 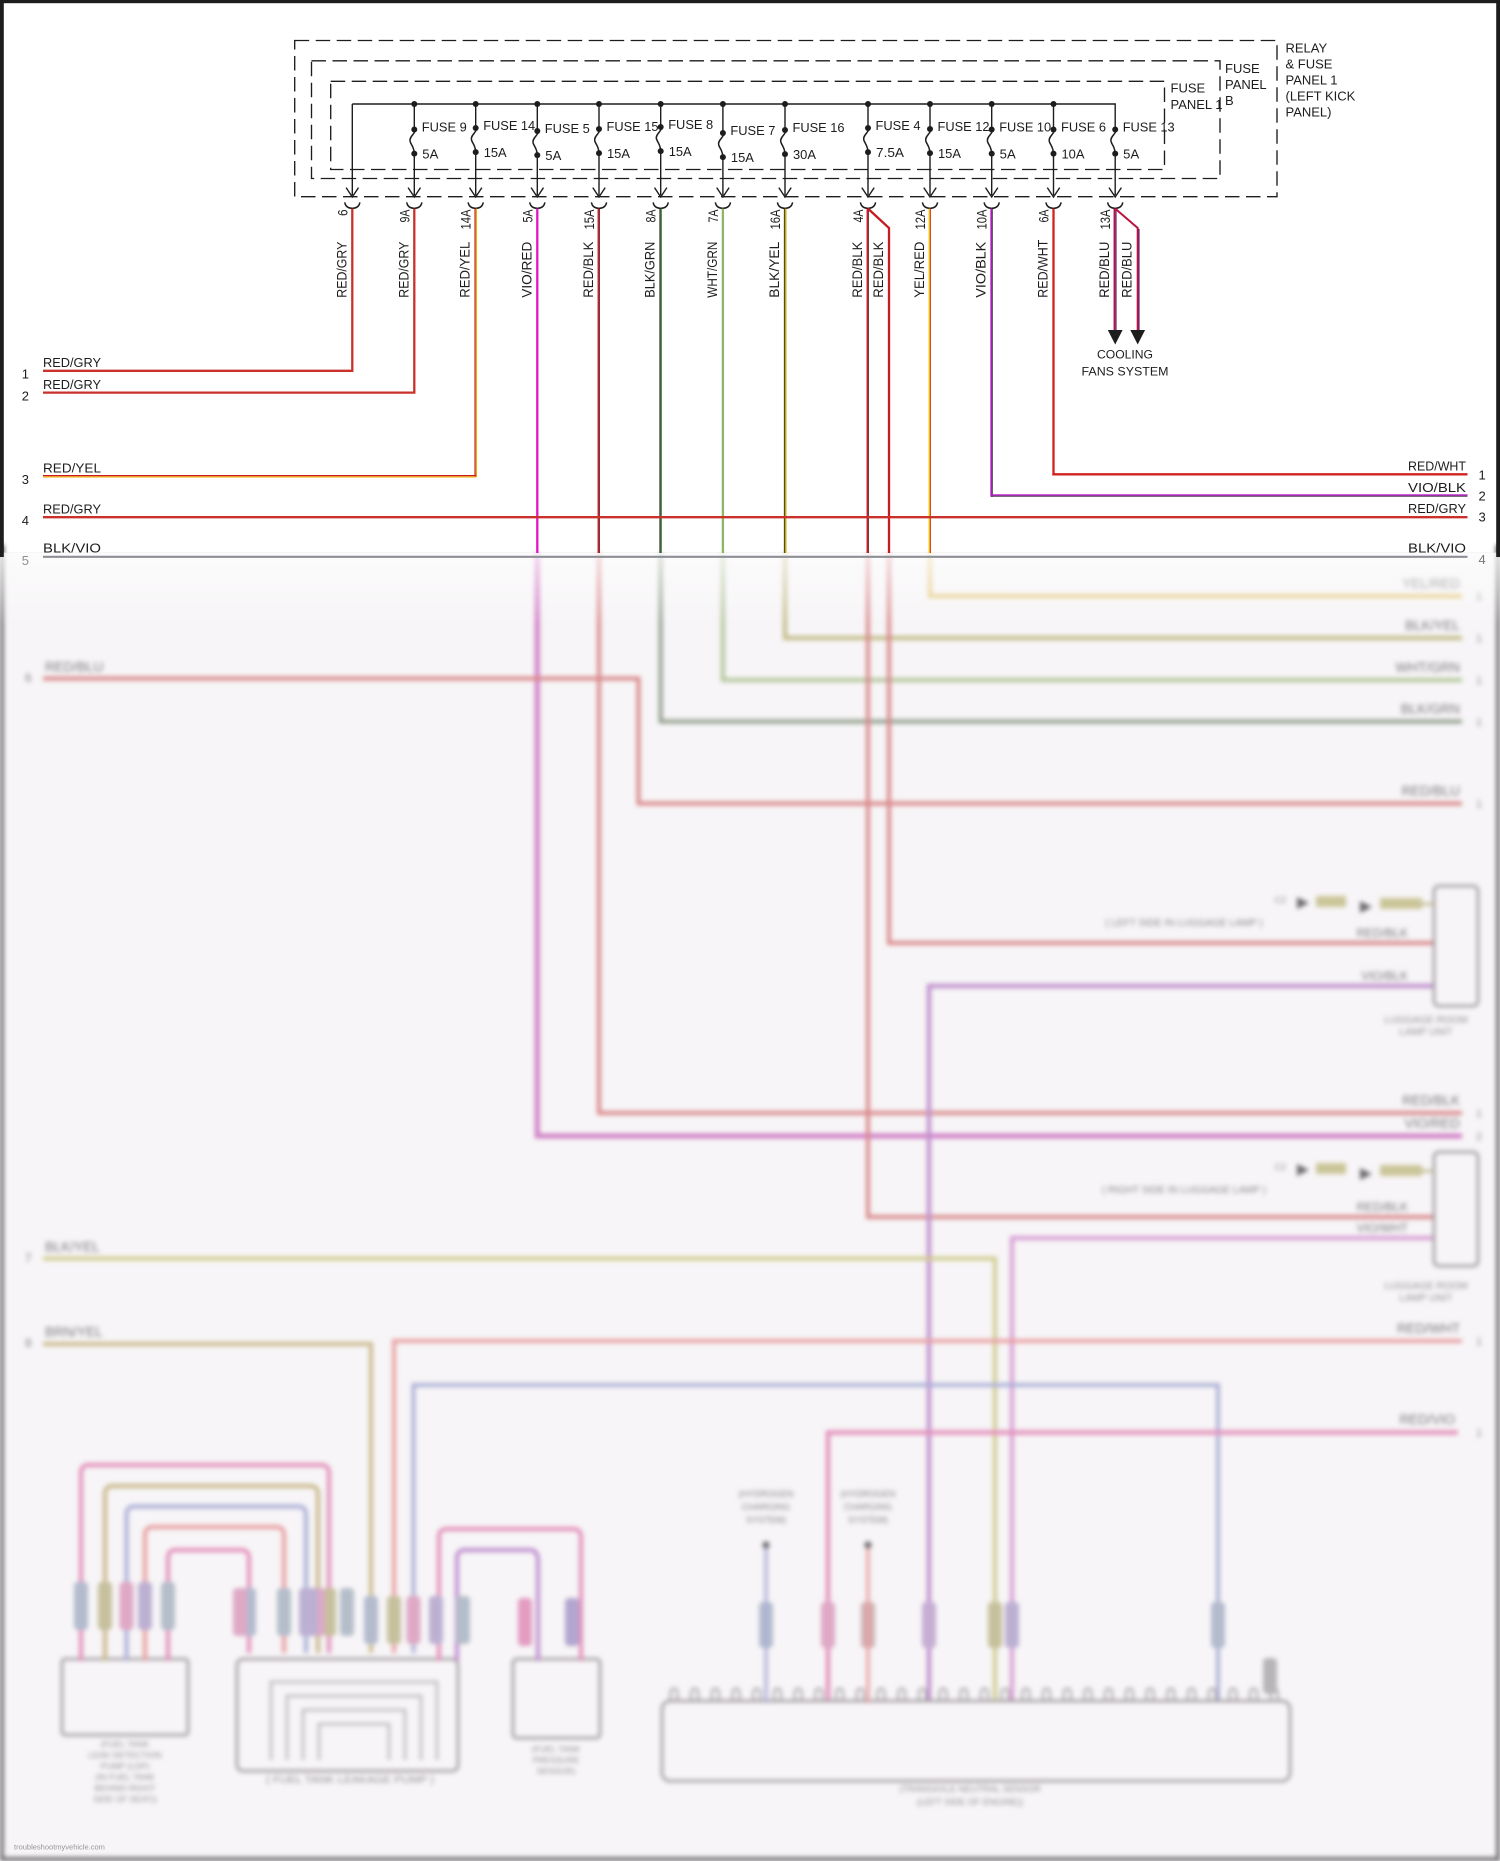 I want to click on svg-text: LAMP UNIT, so click(x=1425, y=1298).